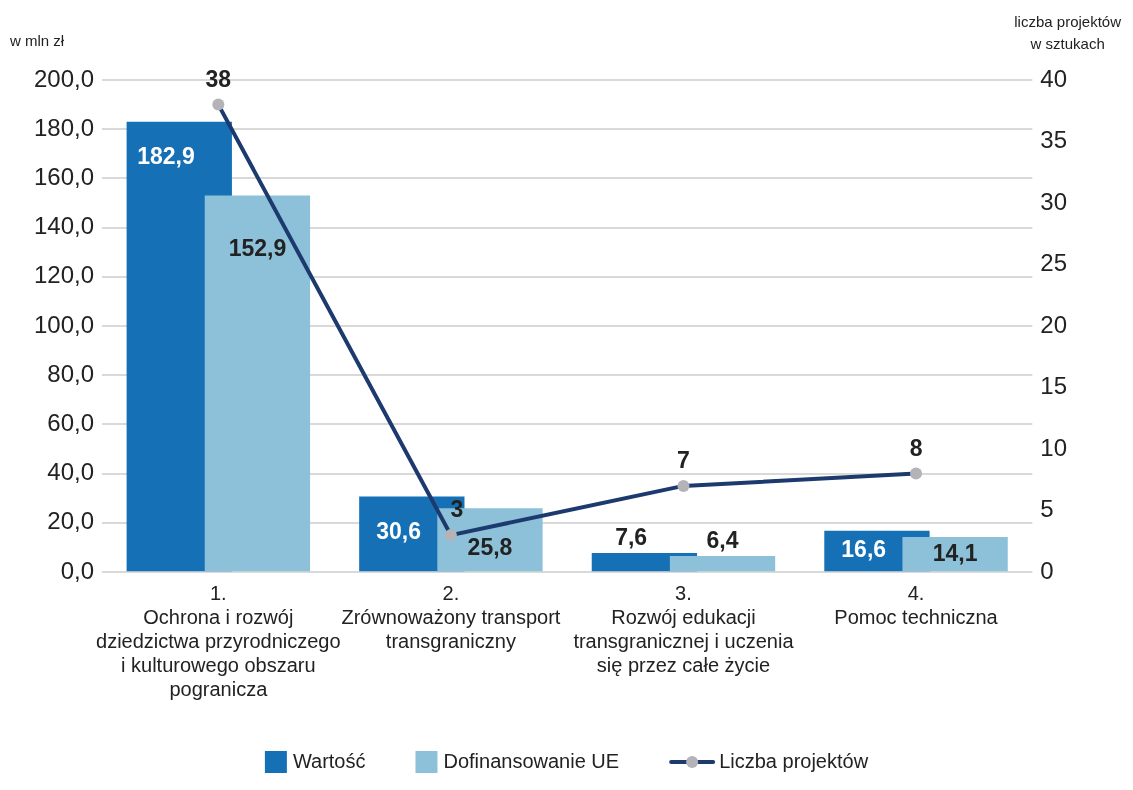  Describe the element at coordinates (955, 552) in the screenshot. I see `data-label: 14,1` at that location.